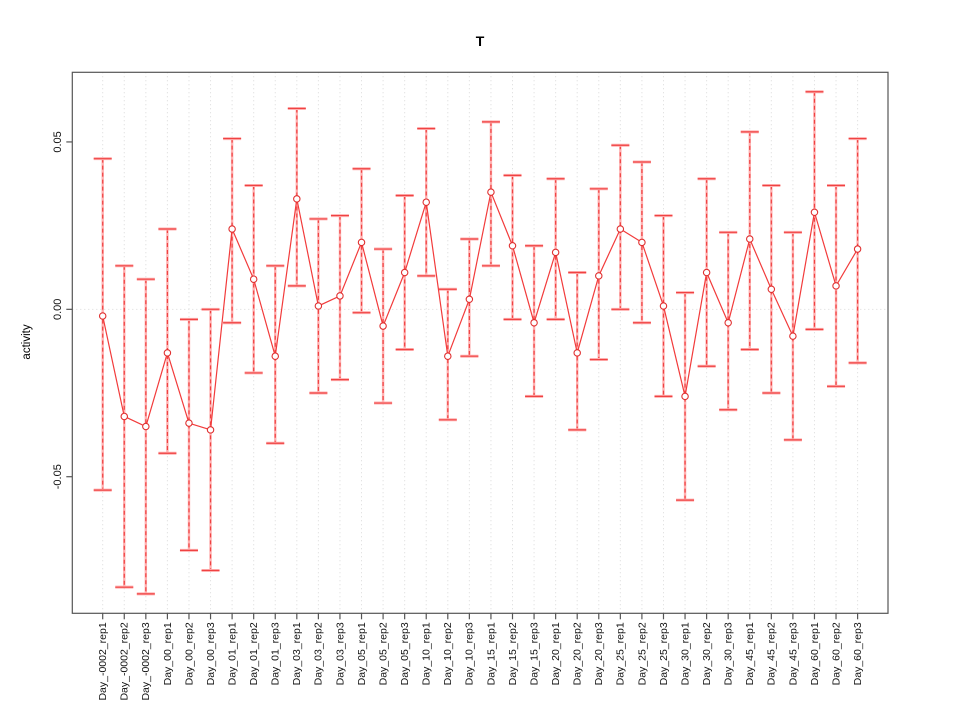 Image resolution: width=960 pixels, height=720 pixels. What do you see at coordinates (427, 653) in the screenshot?
I see `x-tick-label: Day_10_rep1` at bounding box center [427, 653].